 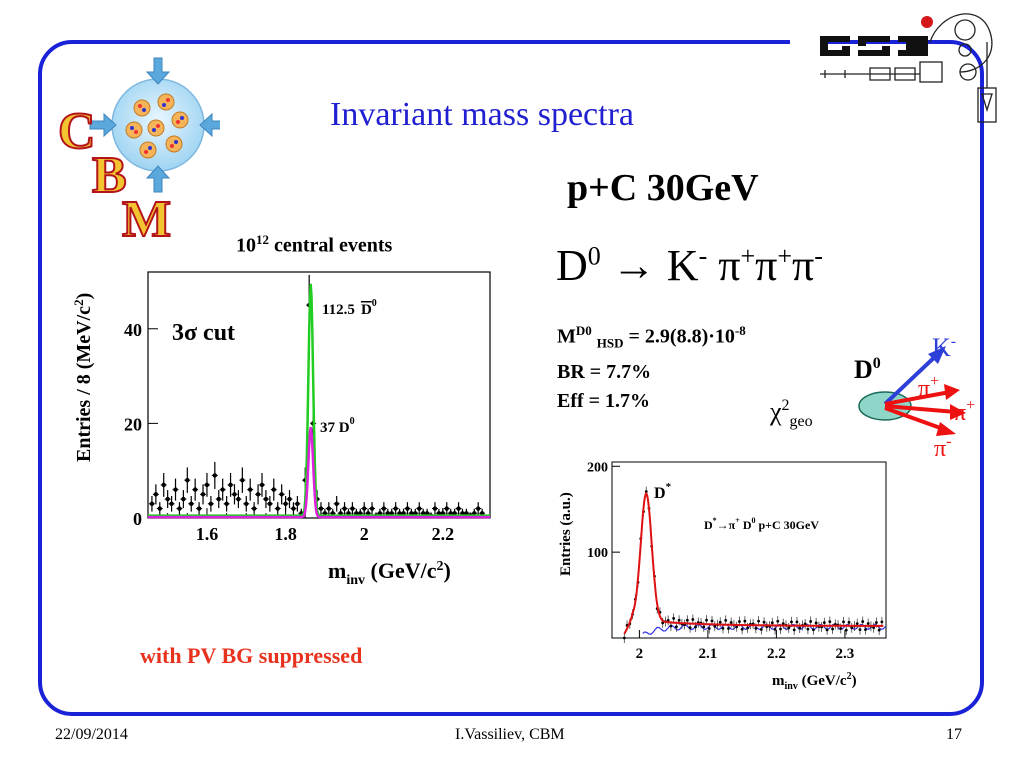 I want to click on chart2-xtick-label: 2.3, so click(x=845, y=654).